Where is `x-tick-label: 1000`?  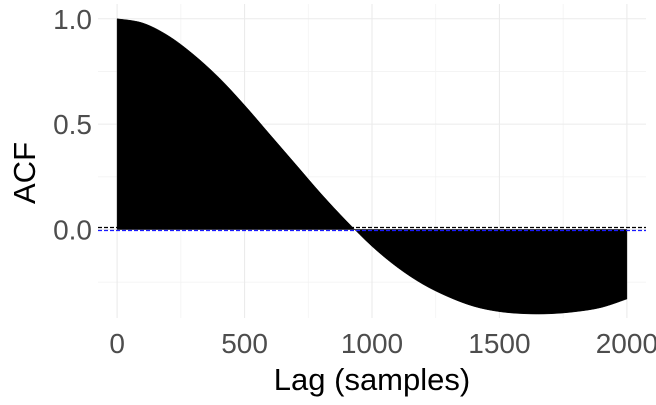 x-tick-label: 1000 is located at coordinates (372, 343).